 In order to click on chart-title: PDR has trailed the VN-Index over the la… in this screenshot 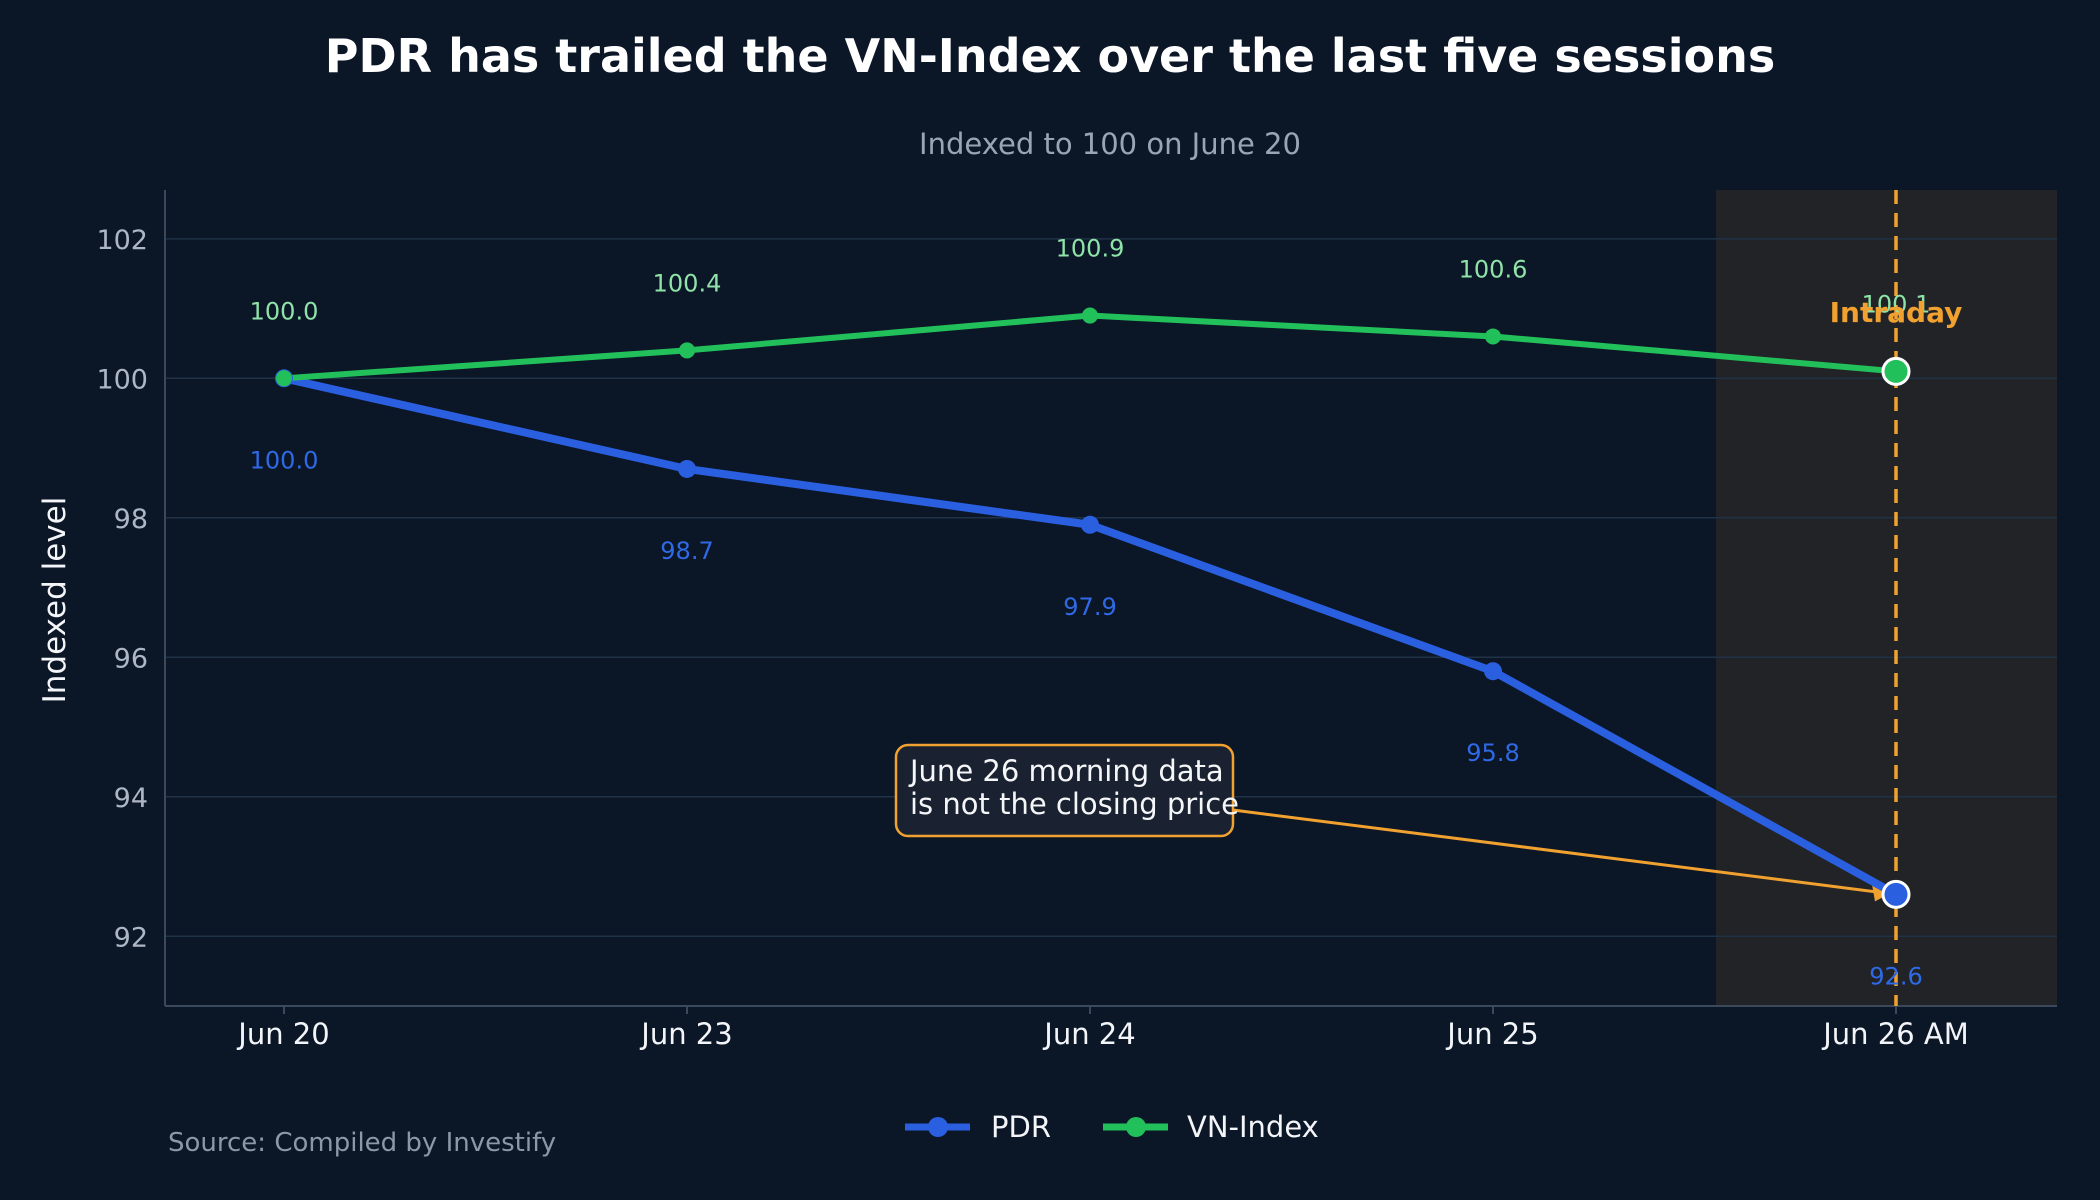, I will do `click(1050, 56)`.